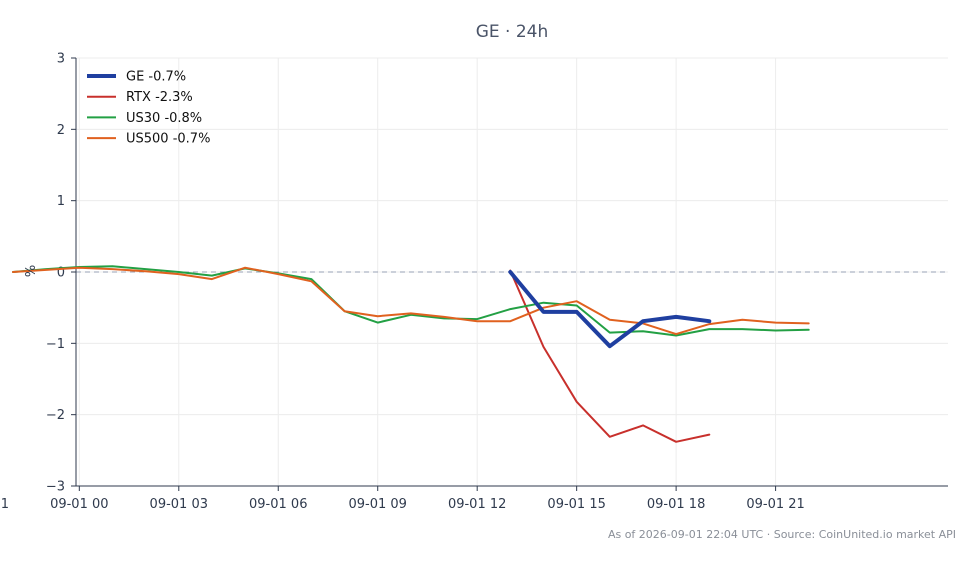 The height and width of the screenshot is (564, 980). What do you see at coordinates (55, 415) in the screenshot?
I see `y-tick-label: −2` at bounding box center [55, 415].